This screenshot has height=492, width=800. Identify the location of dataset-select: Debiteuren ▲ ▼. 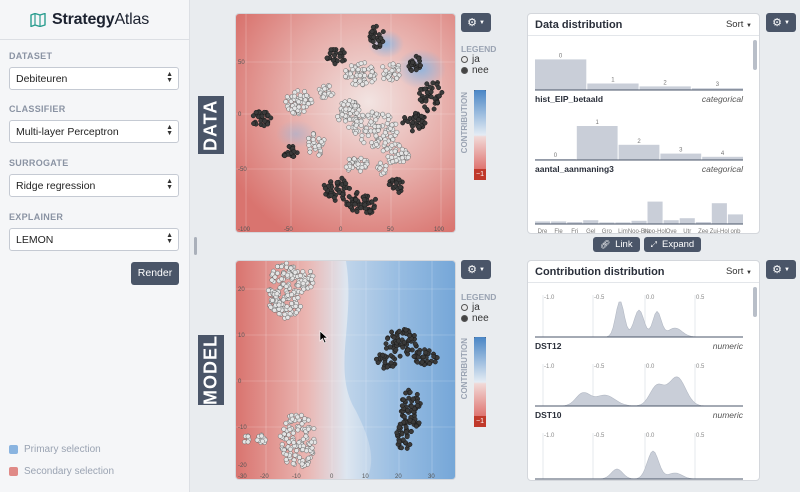
(94, 78).